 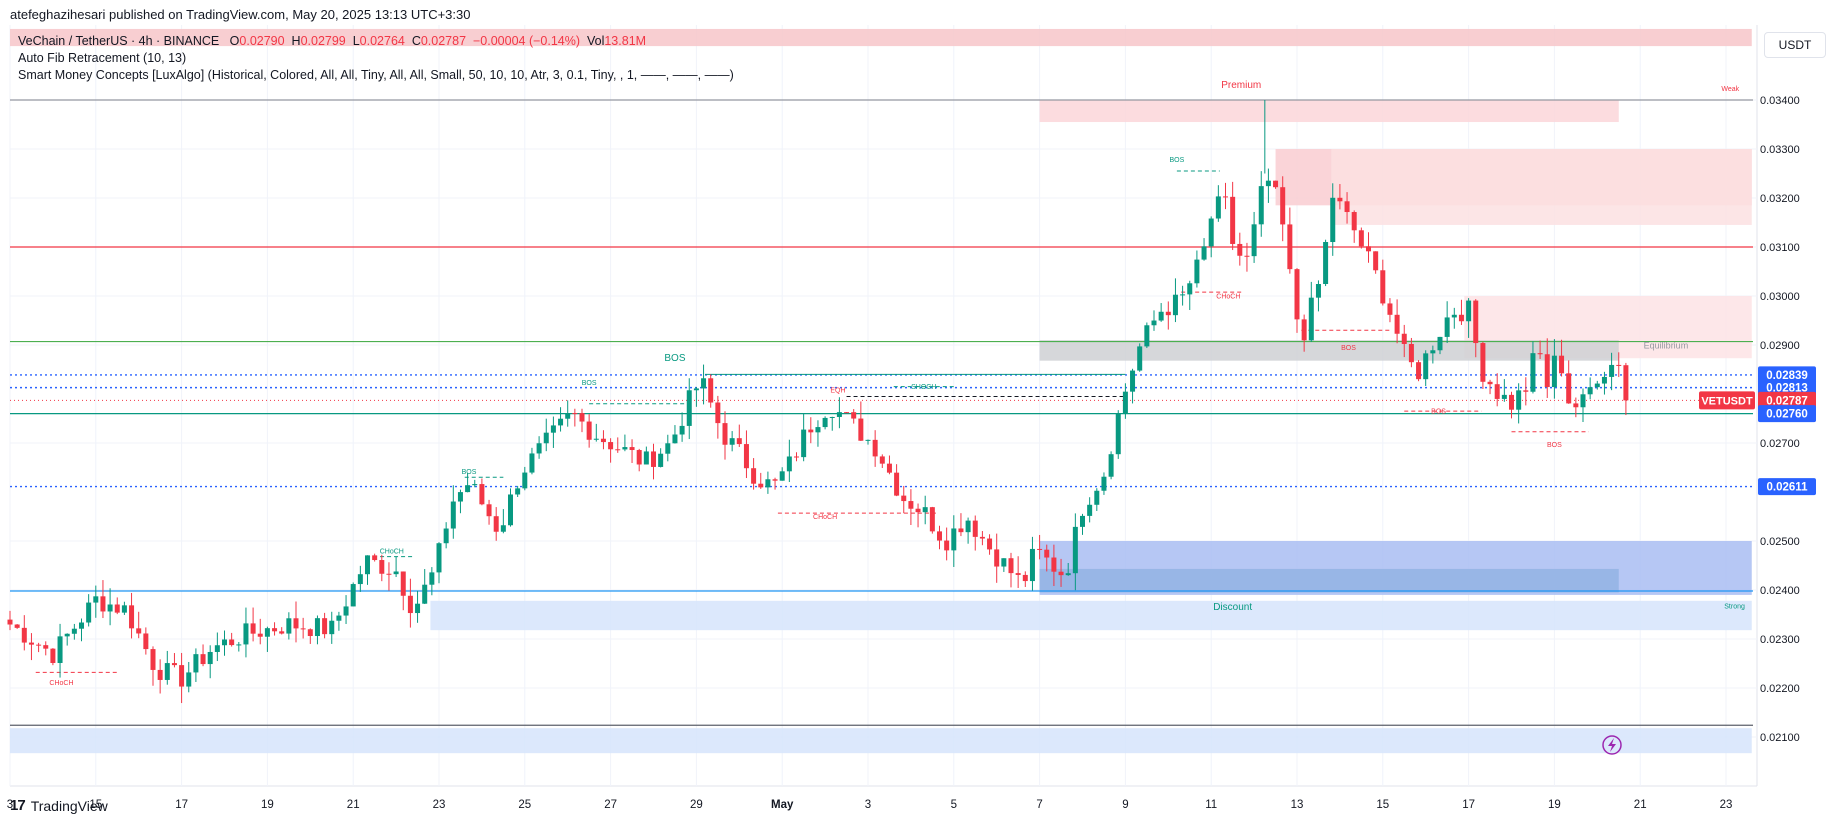 I want to click on lightning-icon, so click(x=1612, y=745).